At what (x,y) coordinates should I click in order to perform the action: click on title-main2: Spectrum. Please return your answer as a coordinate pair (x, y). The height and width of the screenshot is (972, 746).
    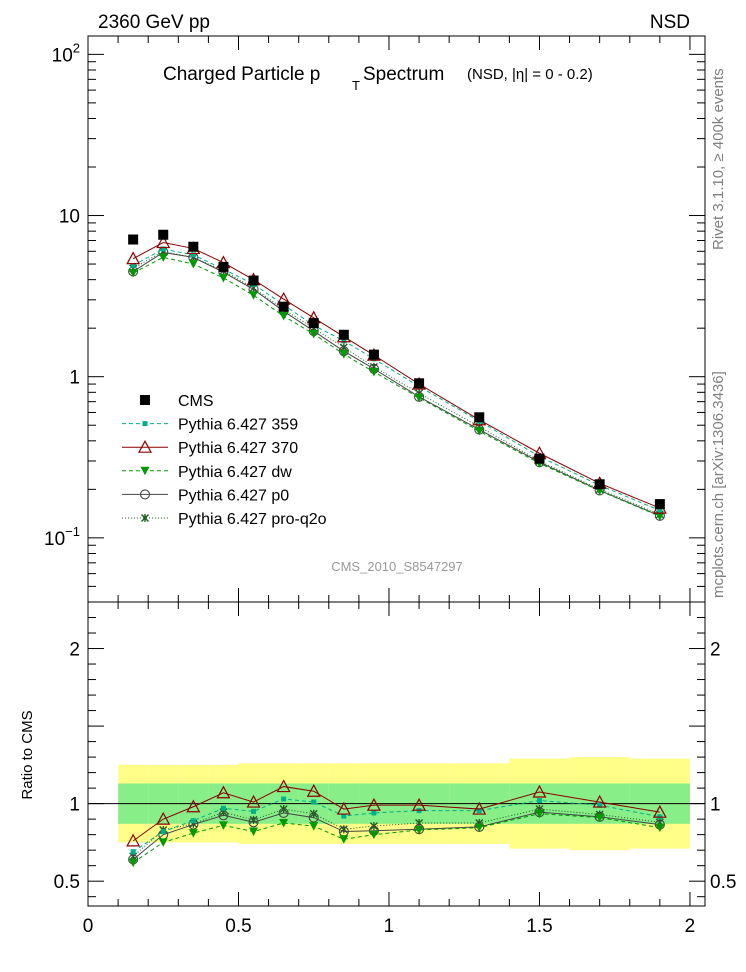
    Looking at the image, I should click on (403, 74).